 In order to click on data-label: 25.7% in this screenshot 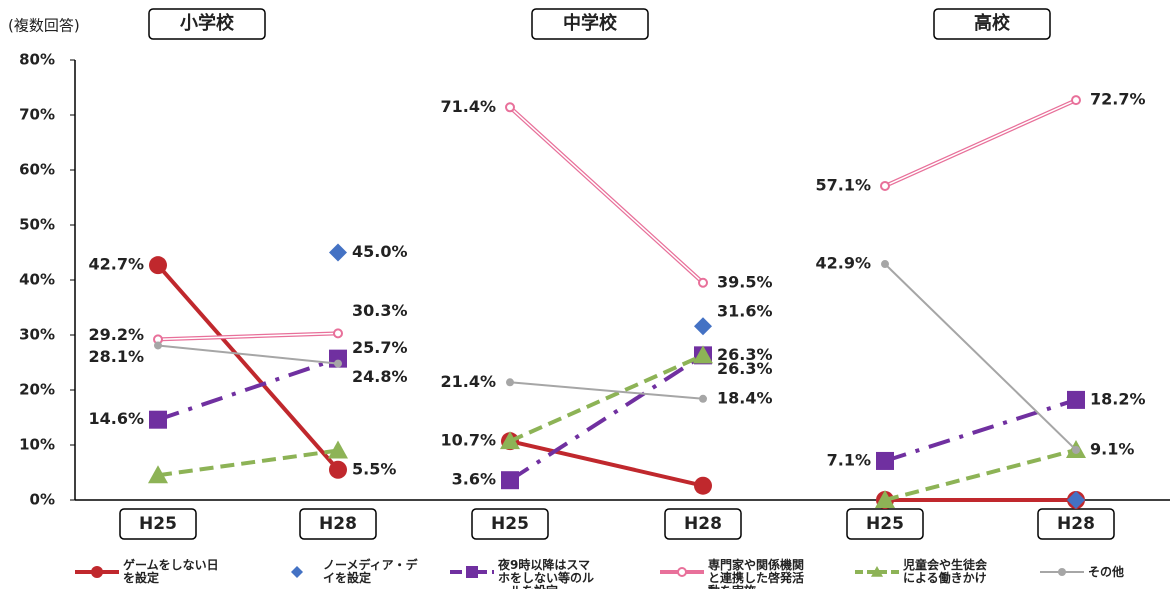, I will do `click(380, 347)`.